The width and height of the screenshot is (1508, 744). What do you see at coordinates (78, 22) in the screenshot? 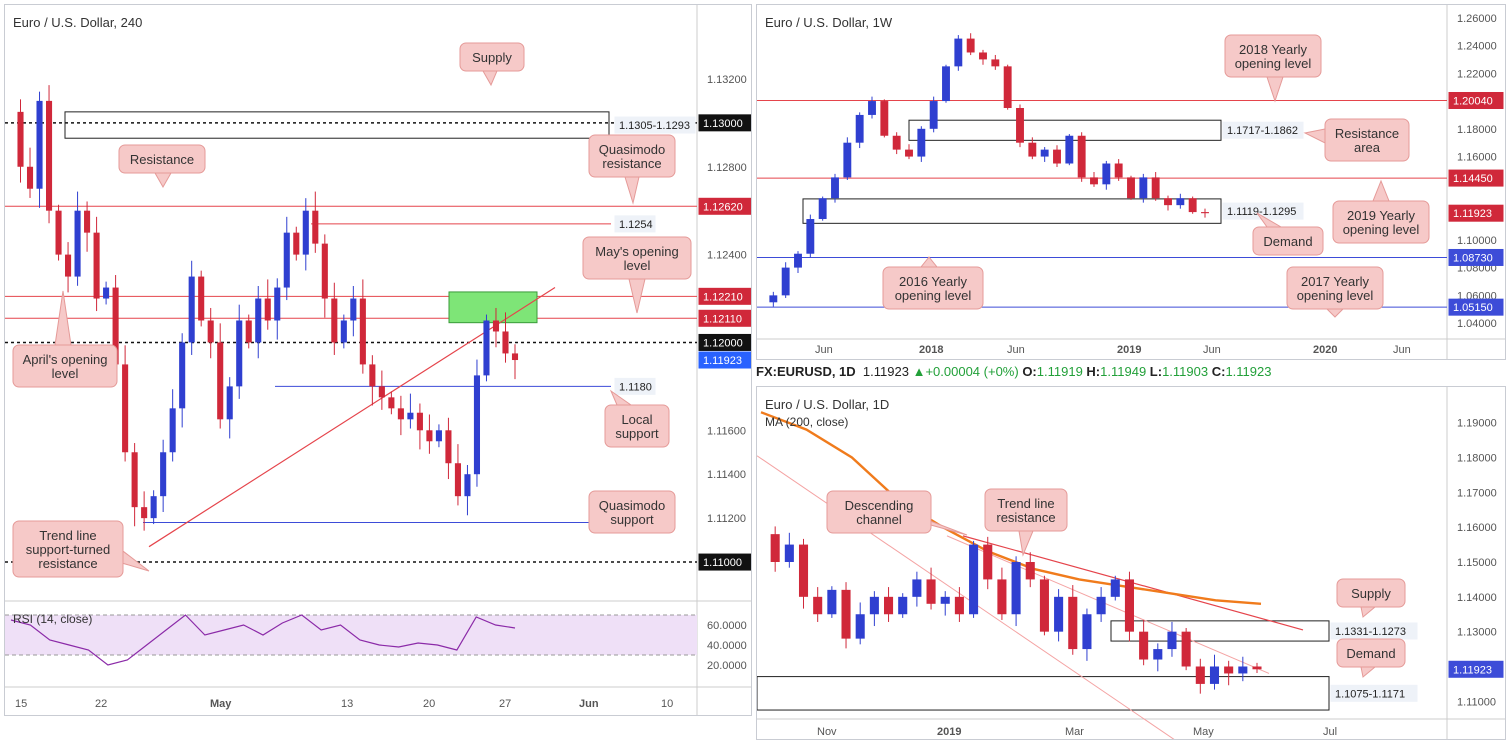
I see `h4-chart-title: Euro / U.S. Dollar, 240` at bounding box center [78, 22].